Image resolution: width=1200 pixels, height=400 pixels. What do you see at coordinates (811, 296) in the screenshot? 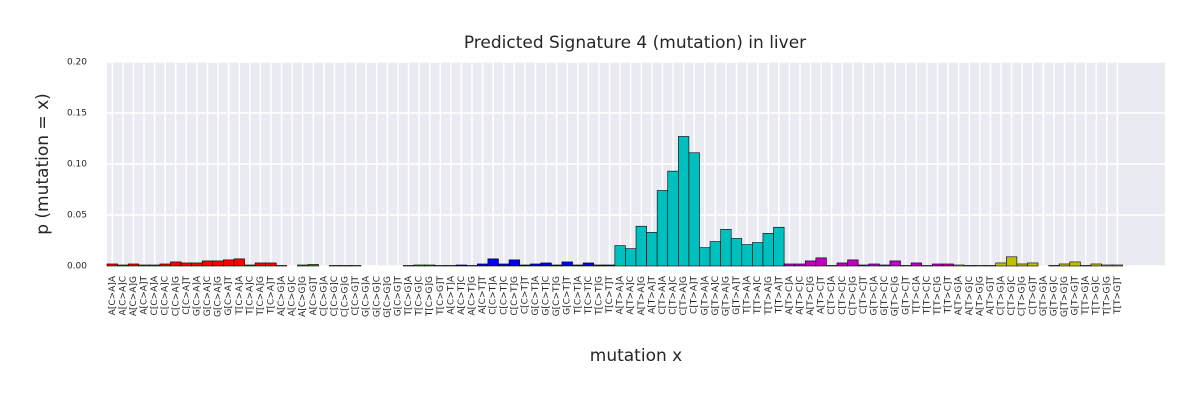
I see `x-tick-label: A[T>C]G` at bounding box center [811, 296].